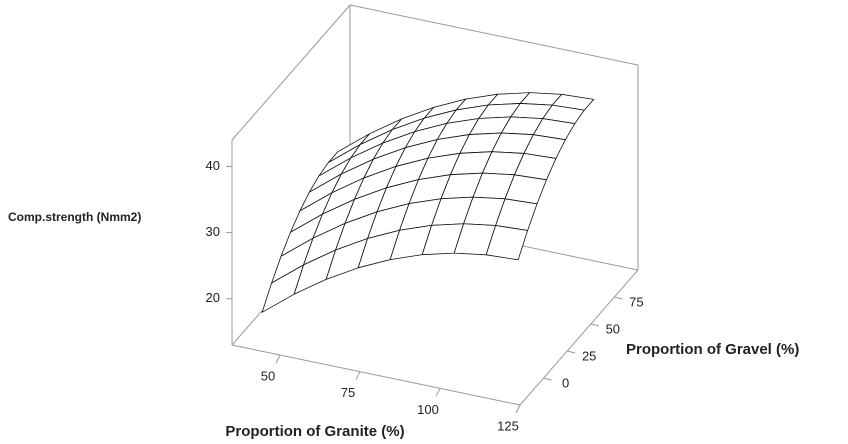 This screenshot has height=444, width=848. I want to click on z-axis-label: Comp.strength (Nmm2), so click(74, 217).